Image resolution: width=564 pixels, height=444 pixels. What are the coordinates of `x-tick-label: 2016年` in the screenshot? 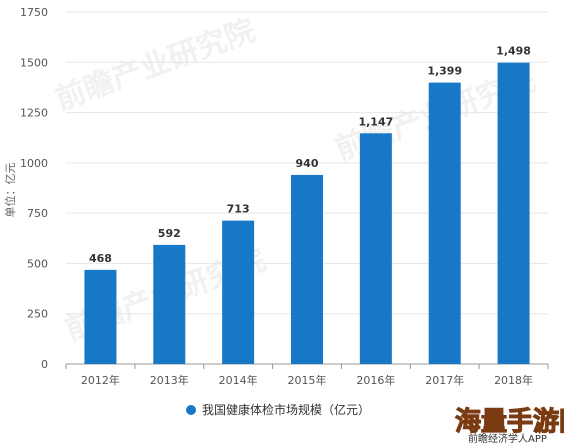 It's located at (375, 380).